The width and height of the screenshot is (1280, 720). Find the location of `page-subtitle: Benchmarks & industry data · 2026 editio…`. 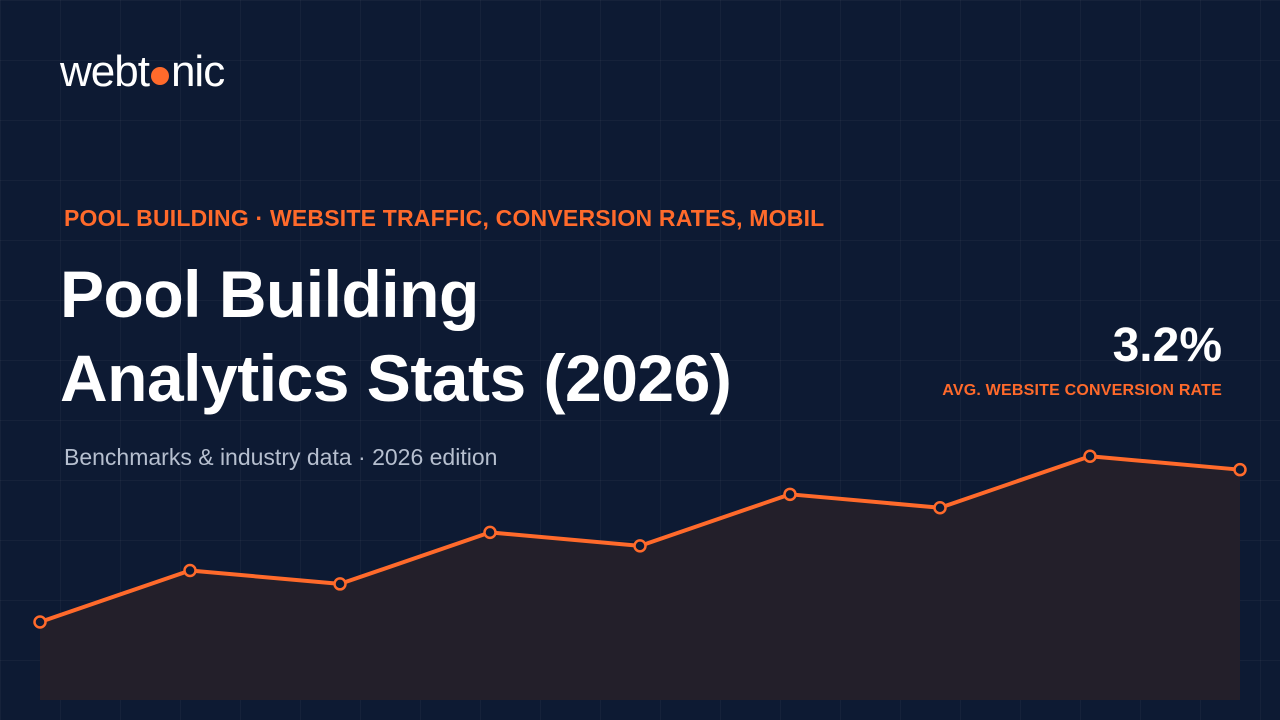

page-subtitle: Benchmarks & industry data · 2026 editio… is located at coordinates (281, 457).